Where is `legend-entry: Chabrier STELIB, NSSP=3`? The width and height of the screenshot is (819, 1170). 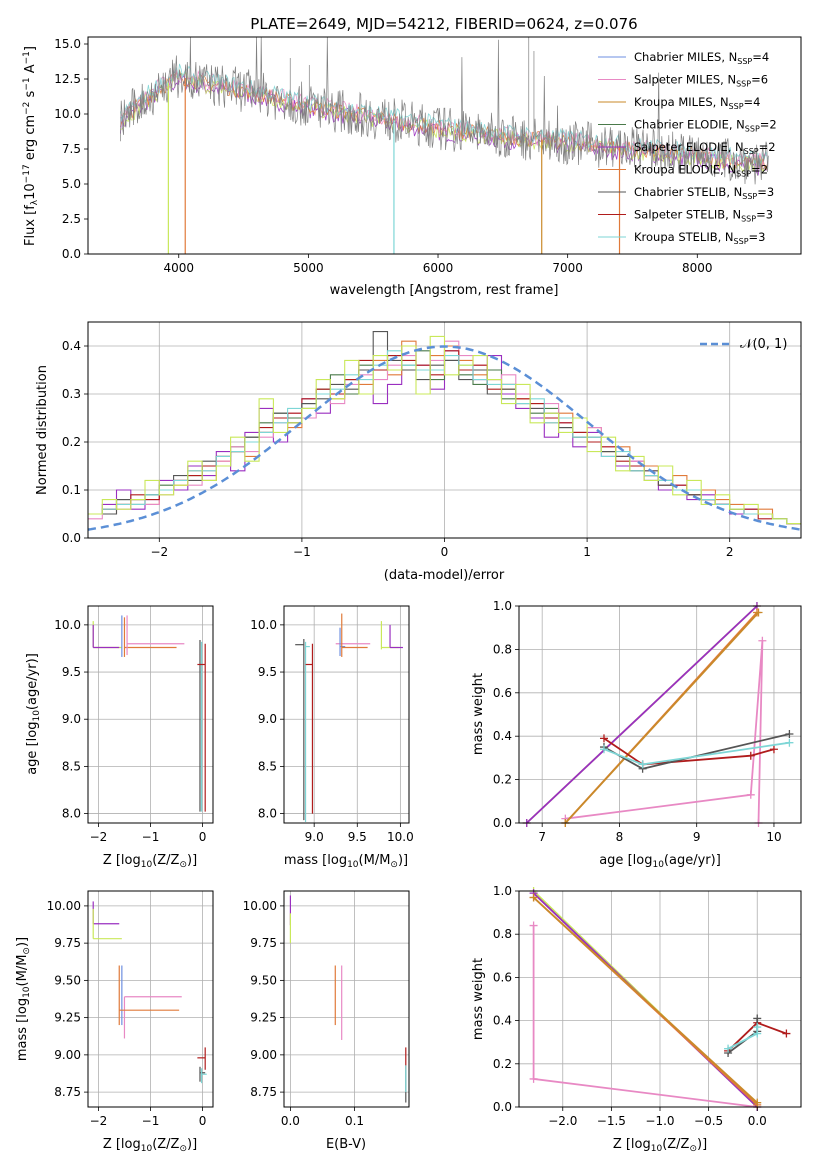
legend-entry: Chabrier STELIB, NSSP=3 is located at coordinates (704, 193).